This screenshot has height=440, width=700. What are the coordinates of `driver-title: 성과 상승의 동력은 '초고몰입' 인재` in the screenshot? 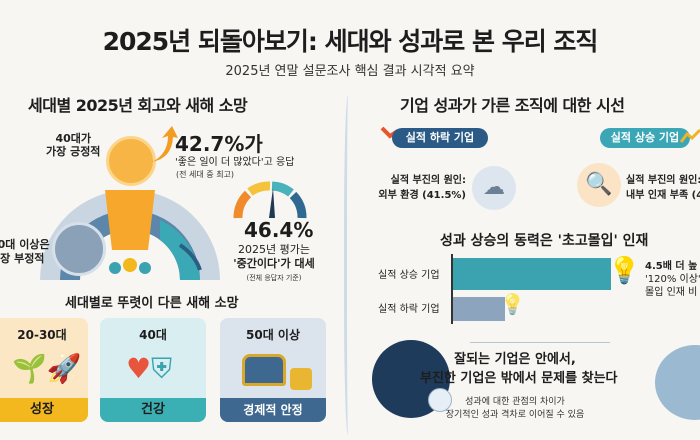 It's located at (544, 241).